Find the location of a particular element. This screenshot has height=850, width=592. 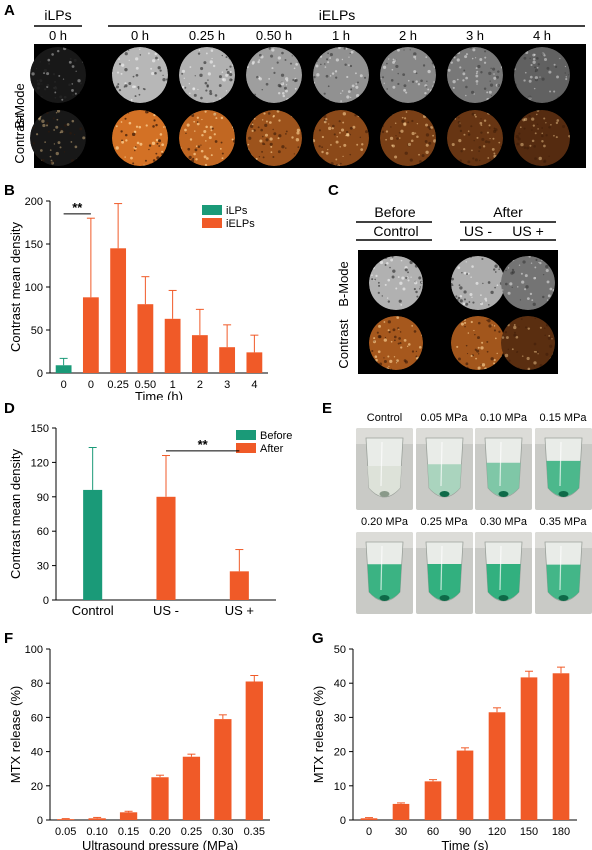

group-label-ilps: iLPs is located at coordinates (57, 15).